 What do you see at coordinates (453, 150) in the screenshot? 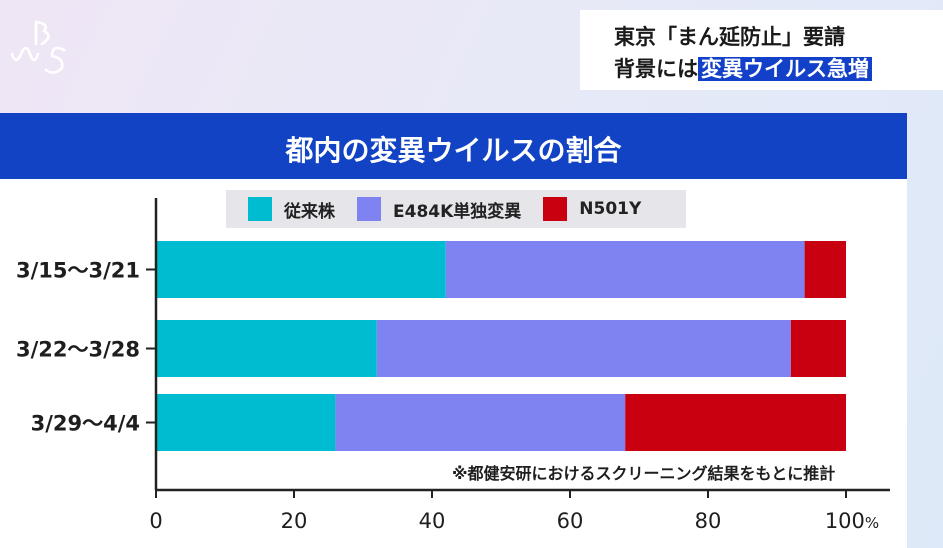
I see `chart-title: 都内の変異ウイルスの割合` at bounding box center [453, 150].